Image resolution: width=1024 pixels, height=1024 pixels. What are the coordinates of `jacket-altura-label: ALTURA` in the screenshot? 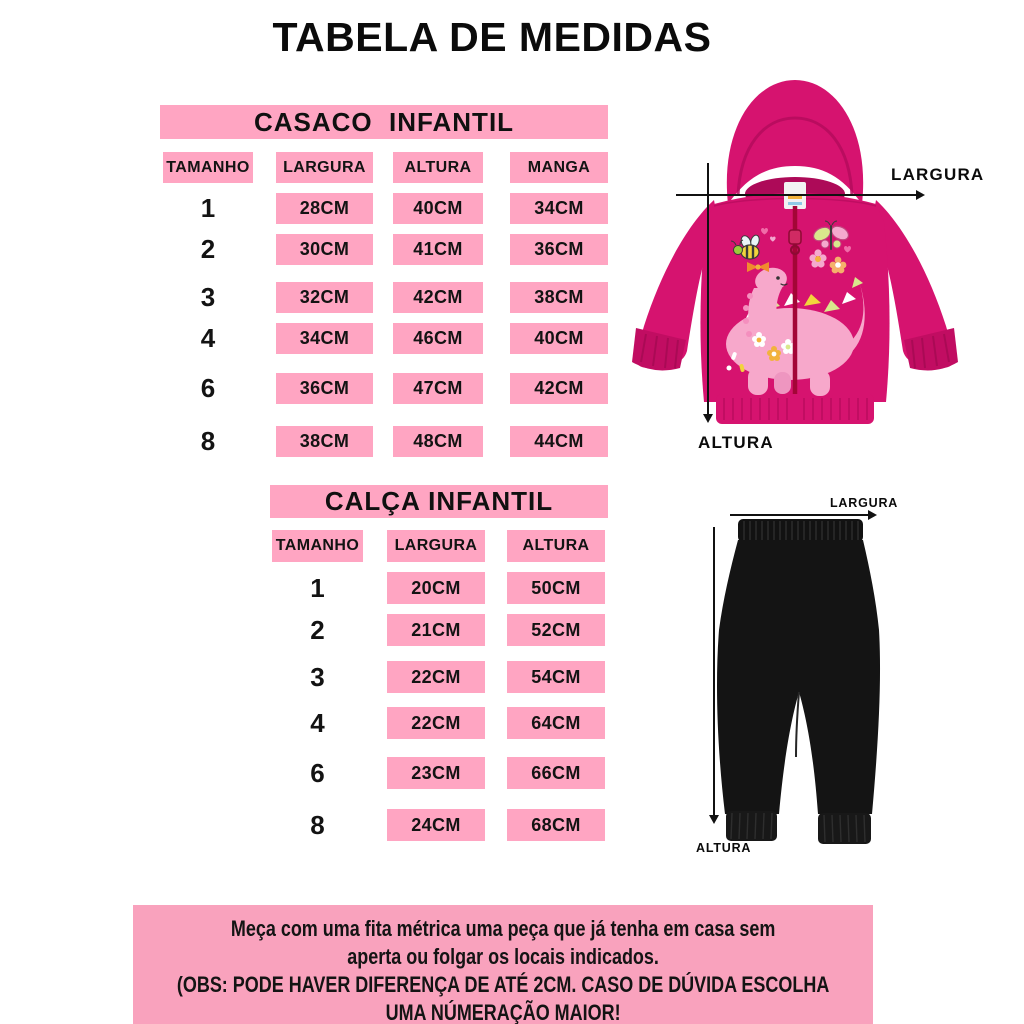 It's located at (736, 442).